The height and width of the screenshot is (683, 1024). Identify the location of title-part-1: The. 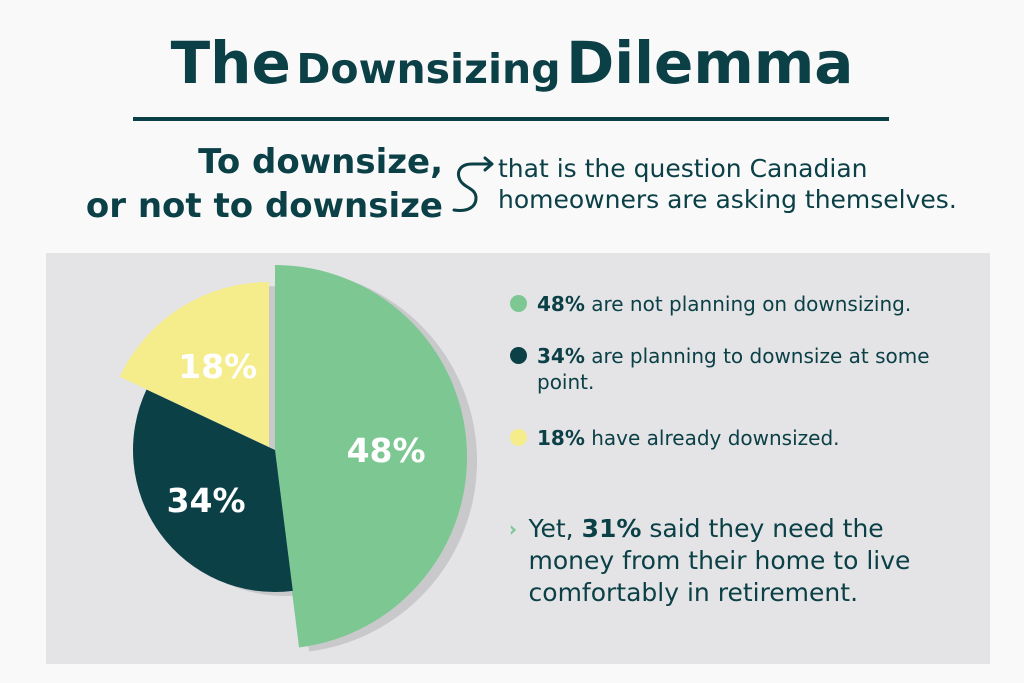
(230, 63).